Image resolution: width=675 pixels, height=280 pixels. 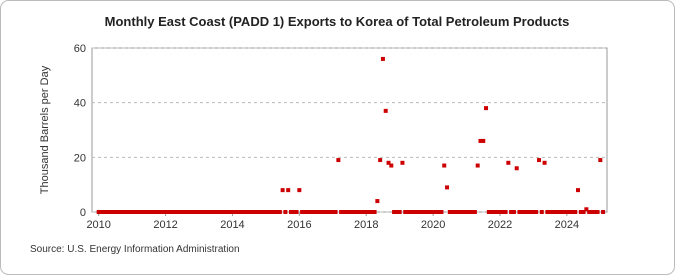 What do you see at coordinates (299, 225) in the screenshot?
I see `x-tick-label: 2016` at bounding box center [299, 225].